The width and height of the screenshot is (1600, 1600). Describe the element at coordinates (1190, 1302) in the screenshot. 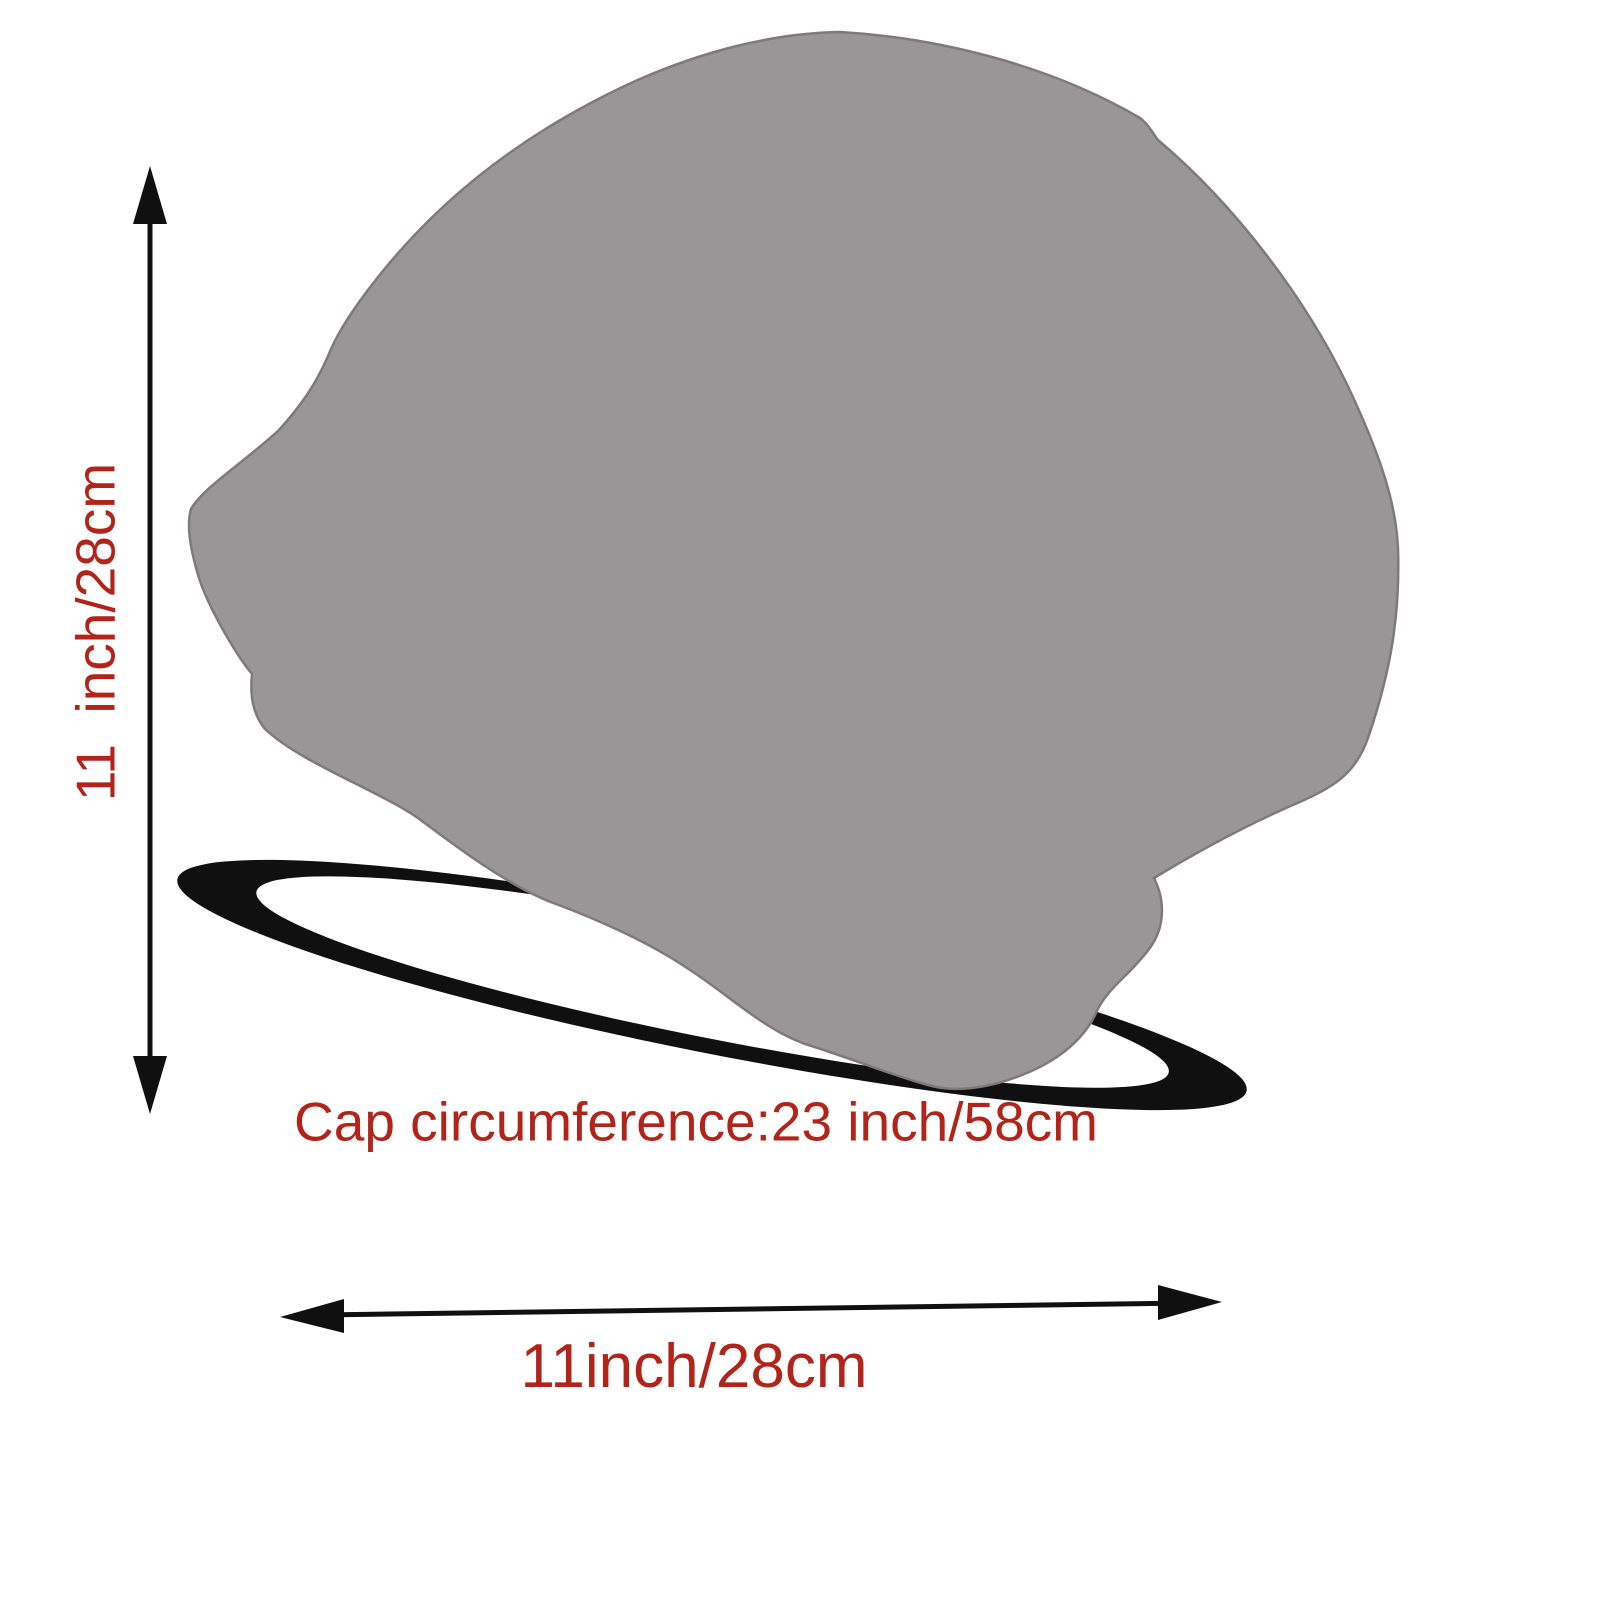

I see `arrow-right-icon` at that location.